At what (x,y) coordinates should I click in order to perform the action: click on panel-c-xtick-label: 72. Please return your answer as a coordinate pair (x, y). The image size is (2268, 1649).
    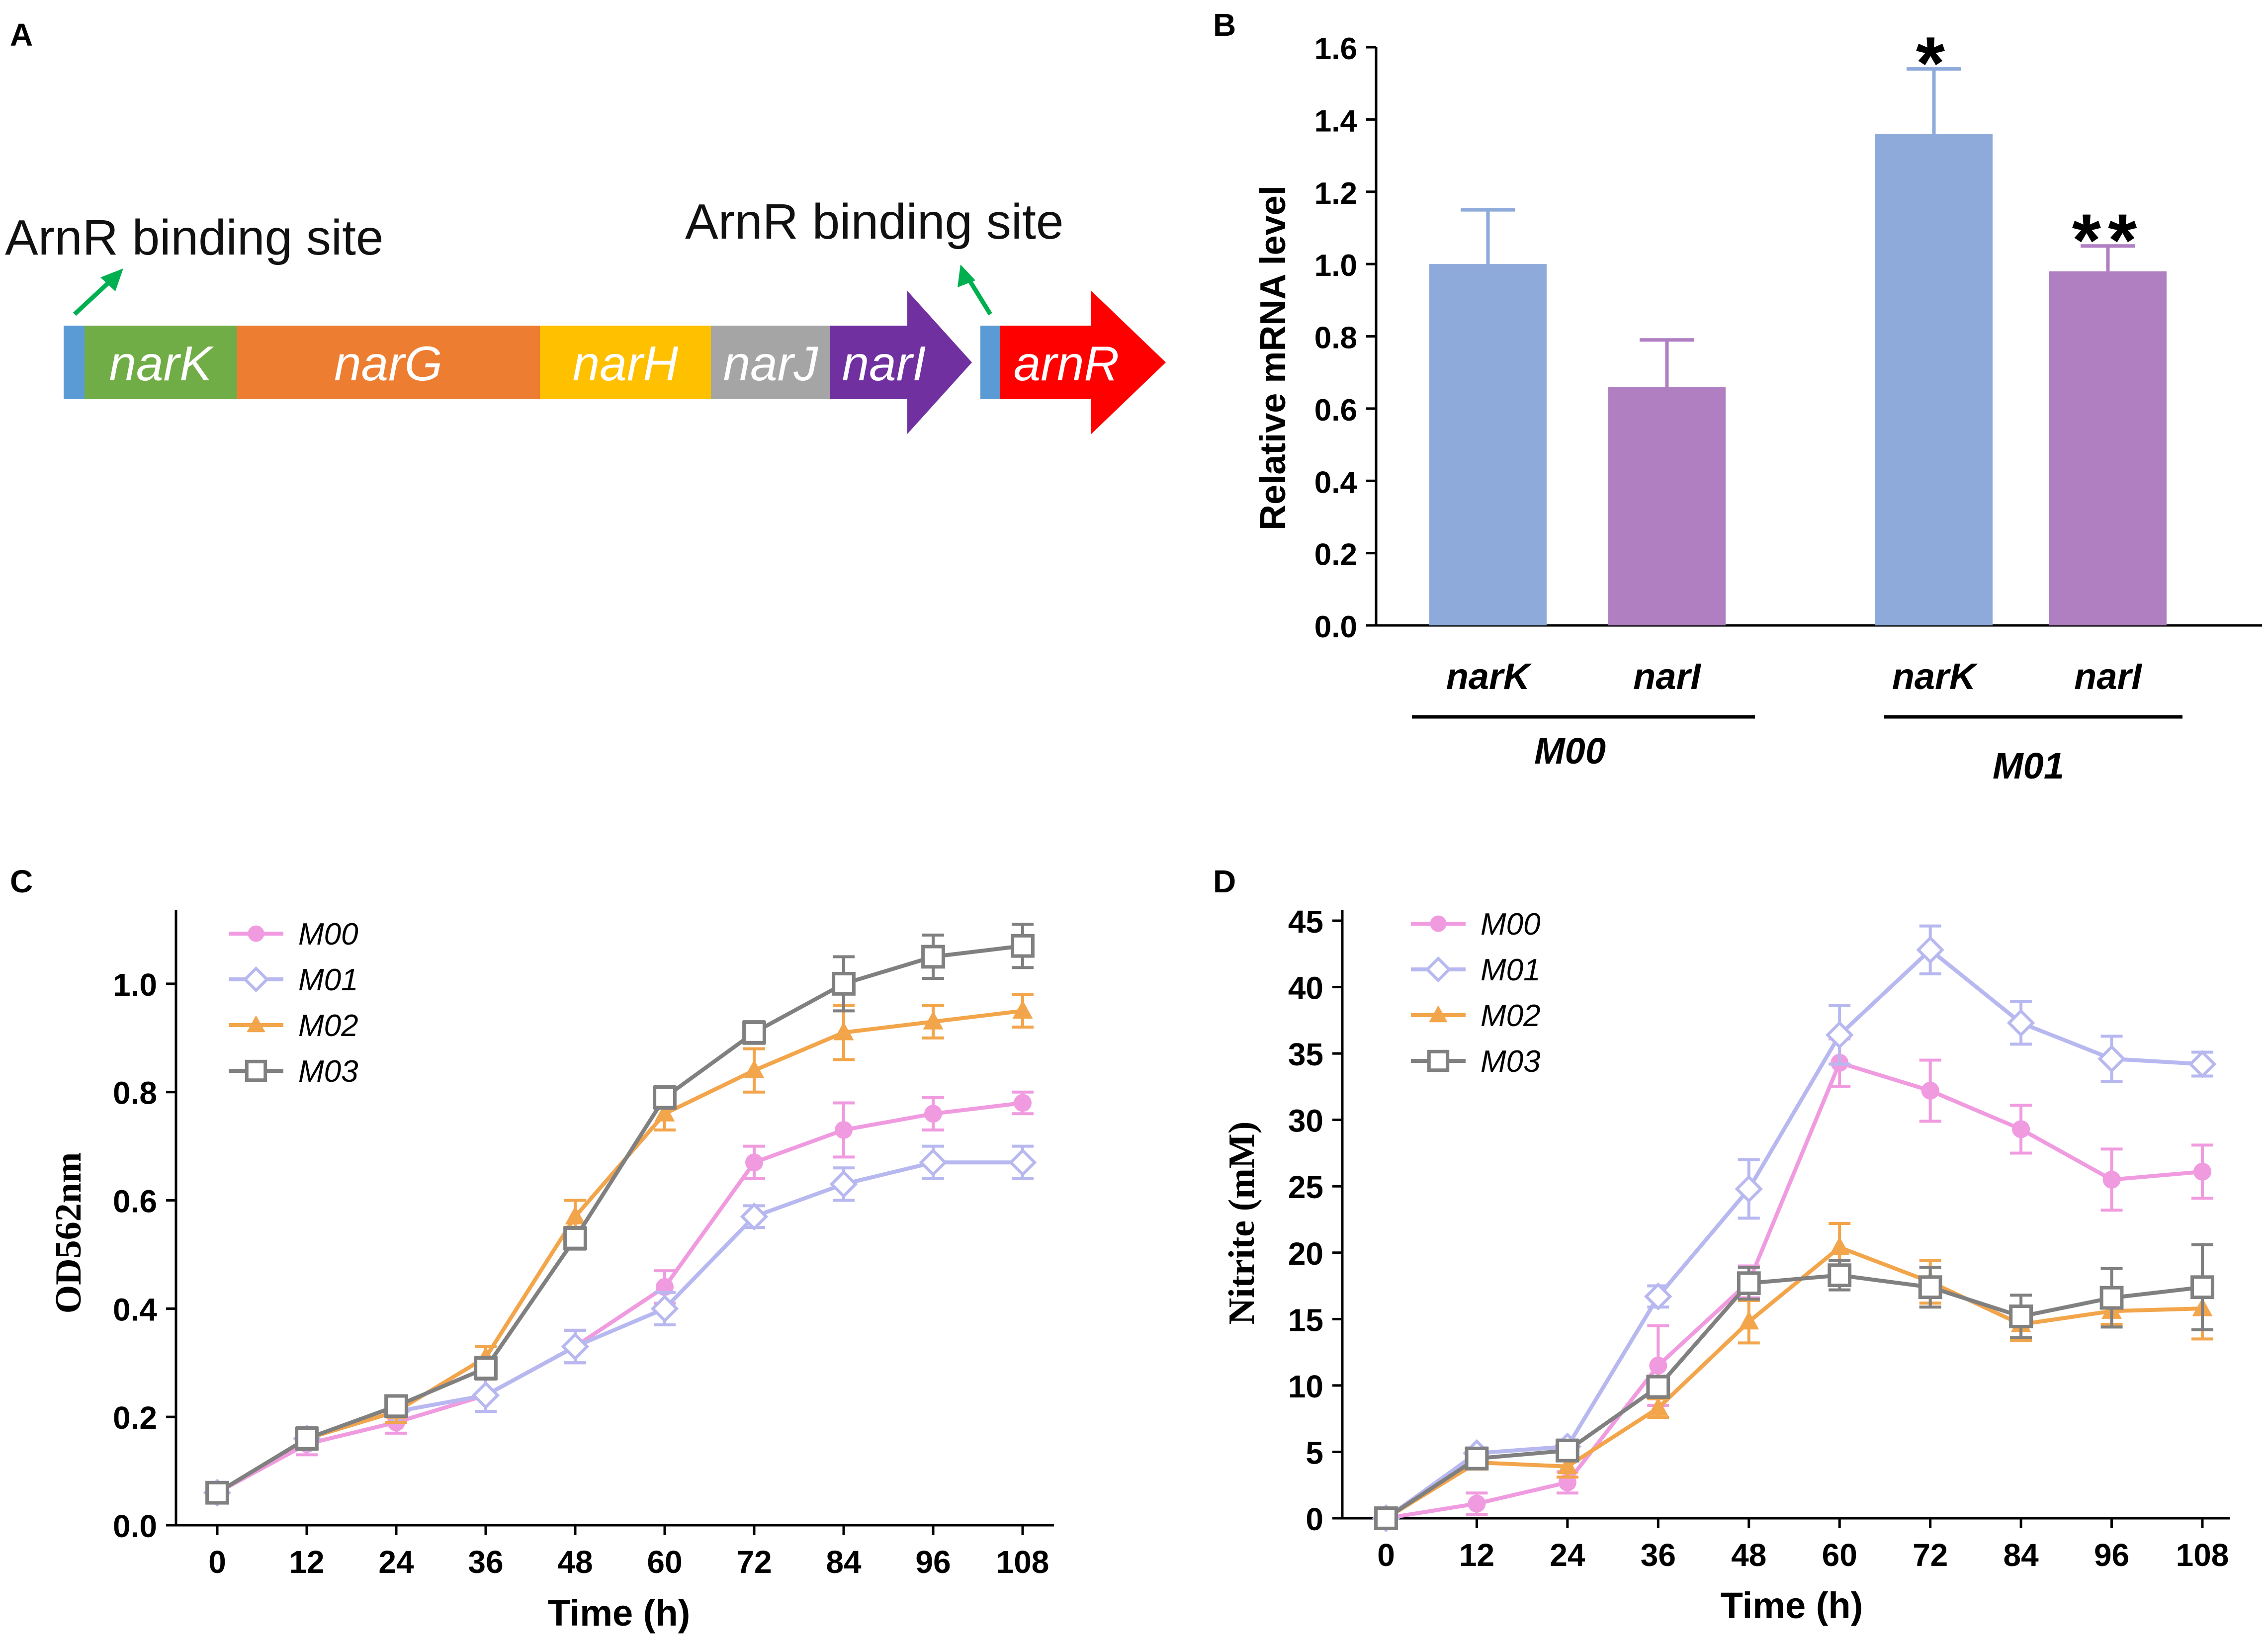
    Looking at the image, I should click on (754, 1562).